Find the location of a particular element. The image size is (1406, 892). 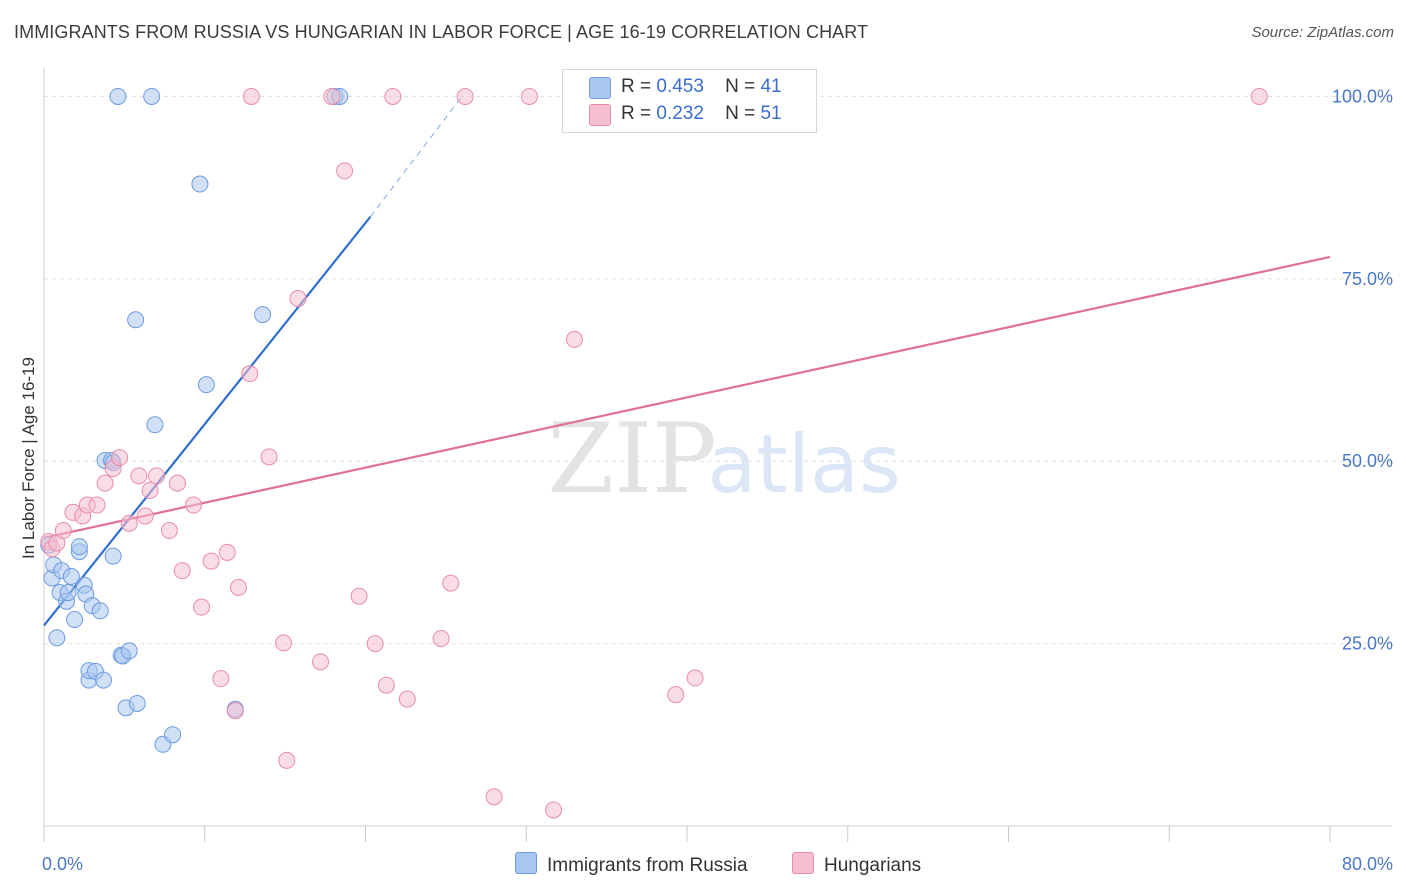

y-tick-label: 75.0% is located at coordinates (1367, 279).